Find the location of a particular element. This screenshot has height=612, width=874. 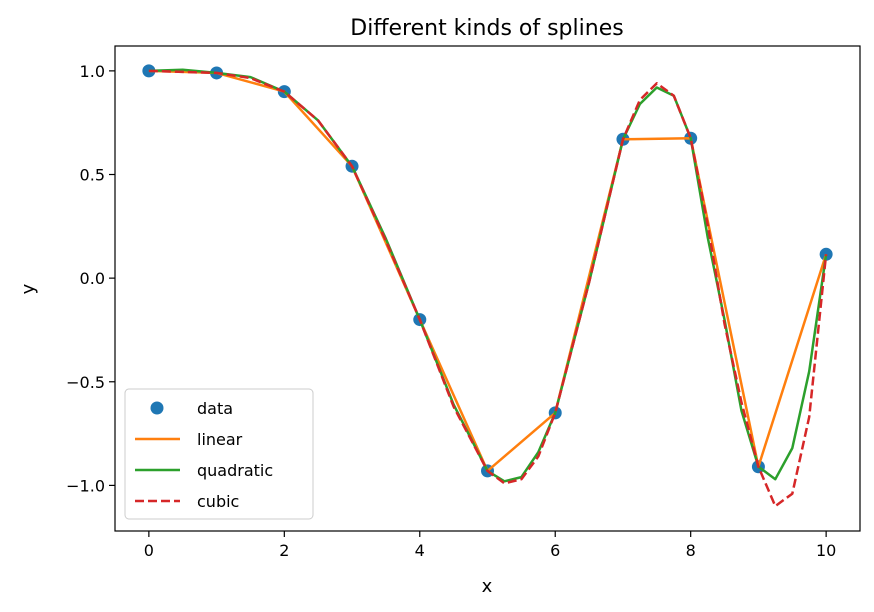

legend: data linear quadratic cubic is located at coordinates (219, 454).